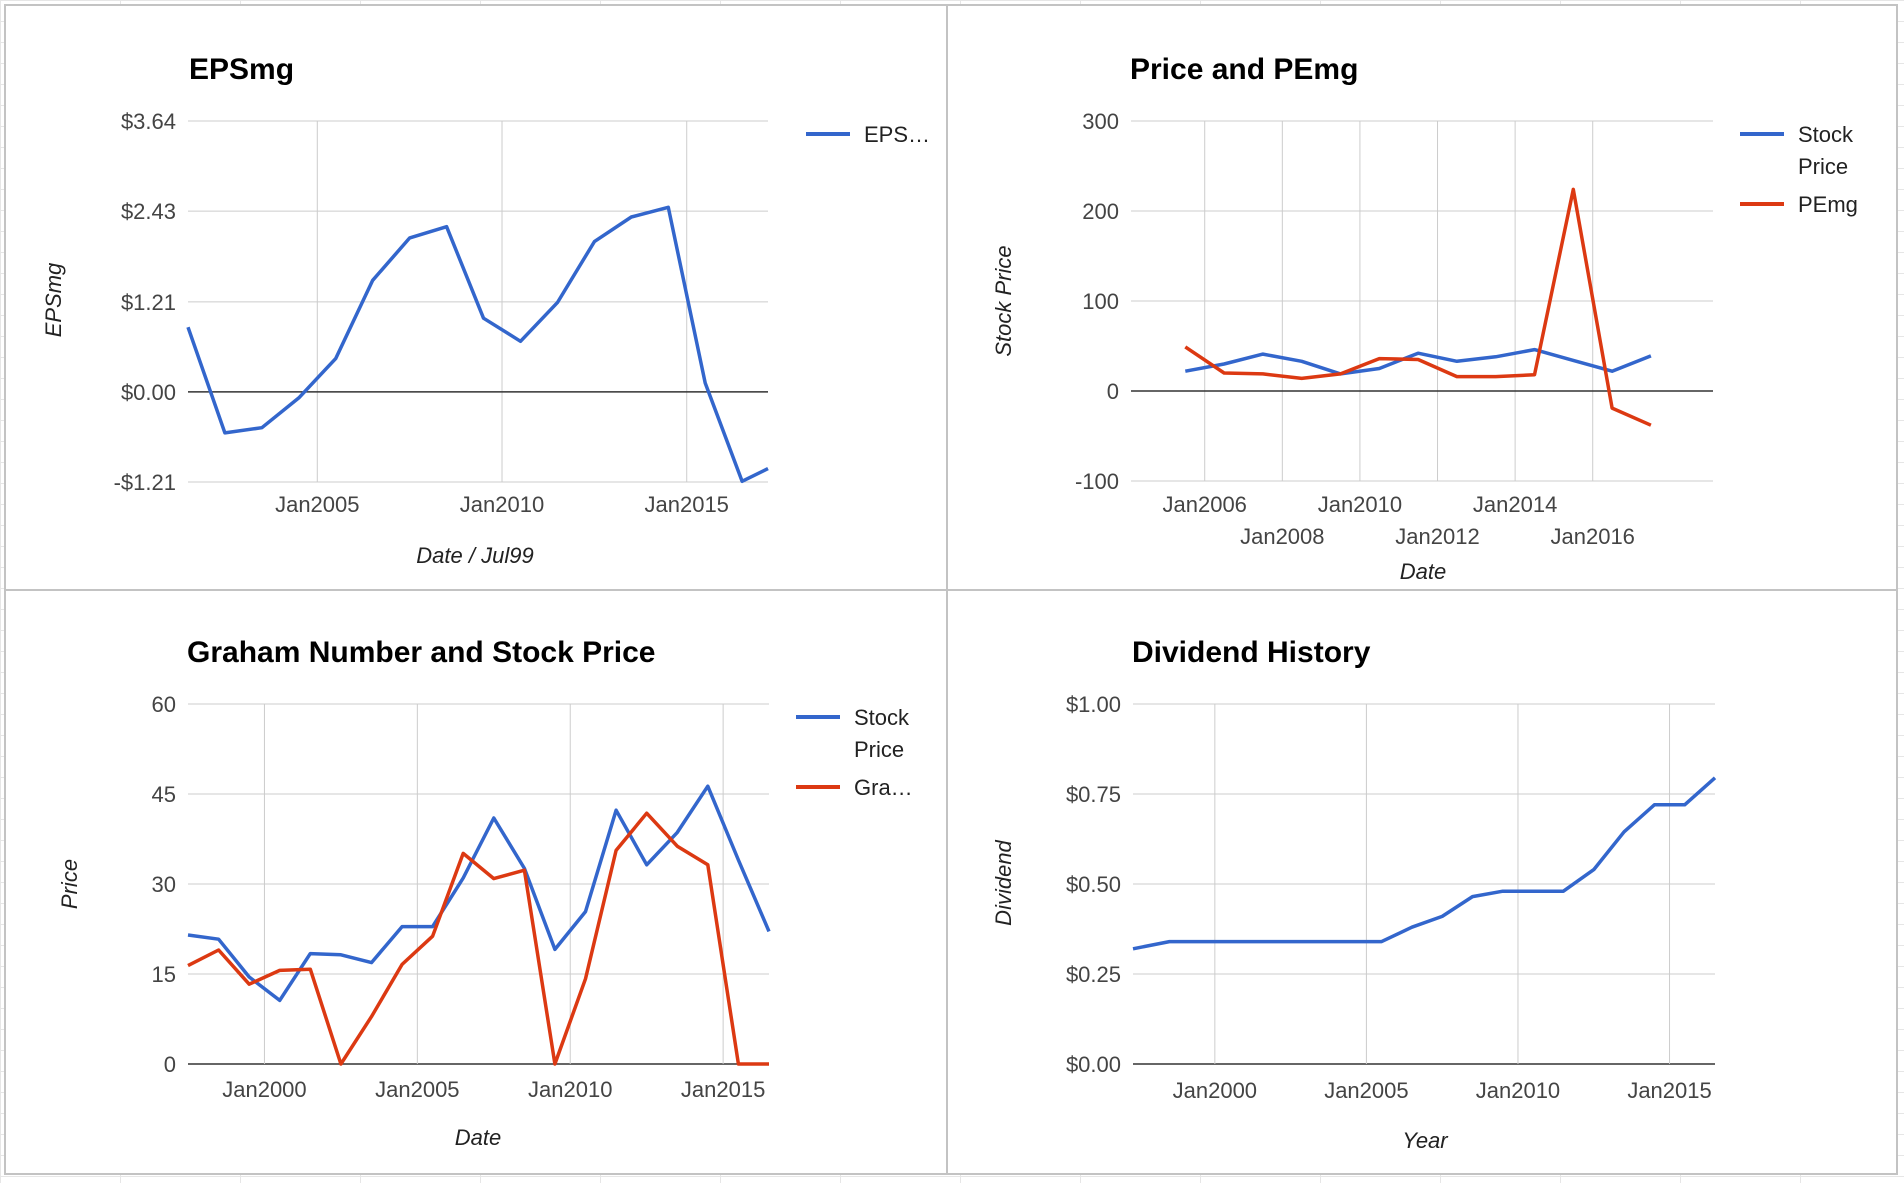 Image resolution: width=1904 pixels, height=1183 pixels. I want to click on y-tick-label: 200, so click(1100, 211).